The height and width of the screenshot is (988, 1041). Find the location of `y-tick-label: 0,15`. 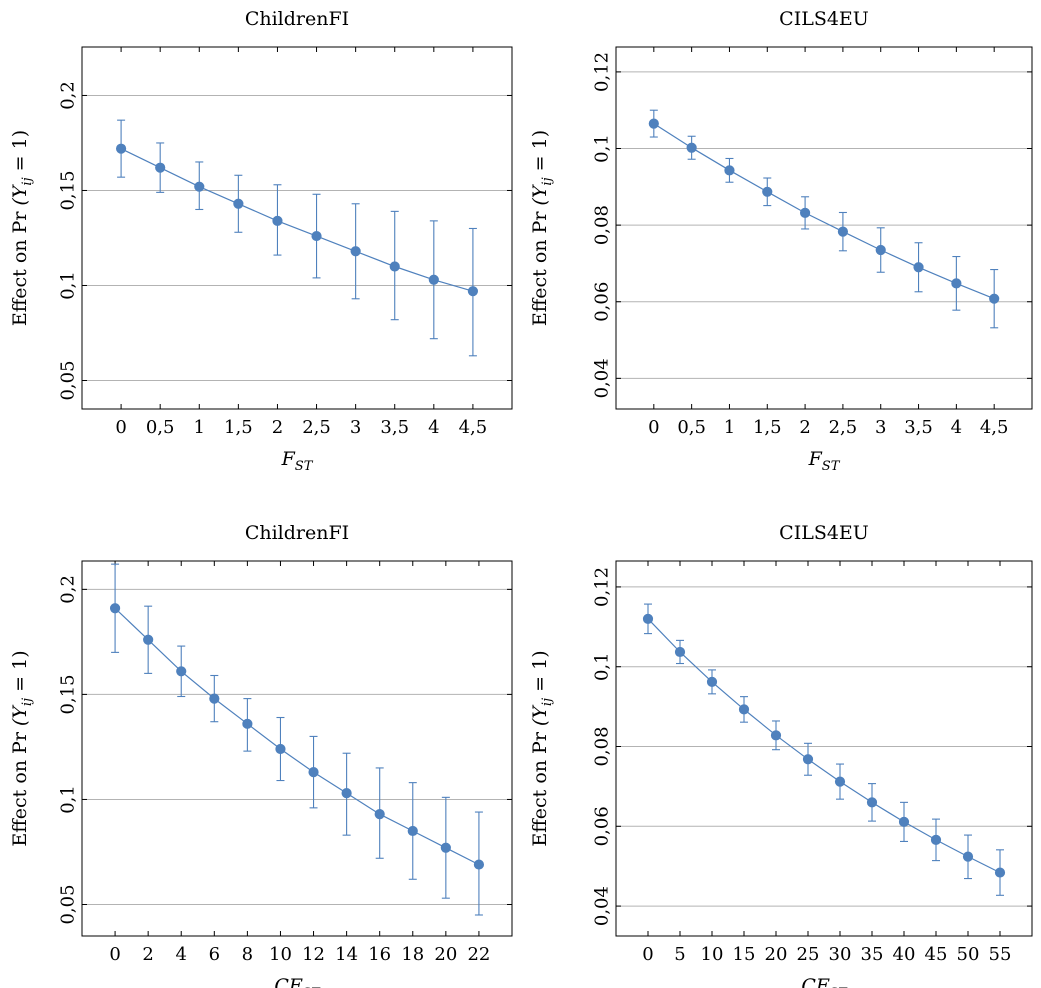

y-tick-label: 0,15 is located at coordinates (68, 694).